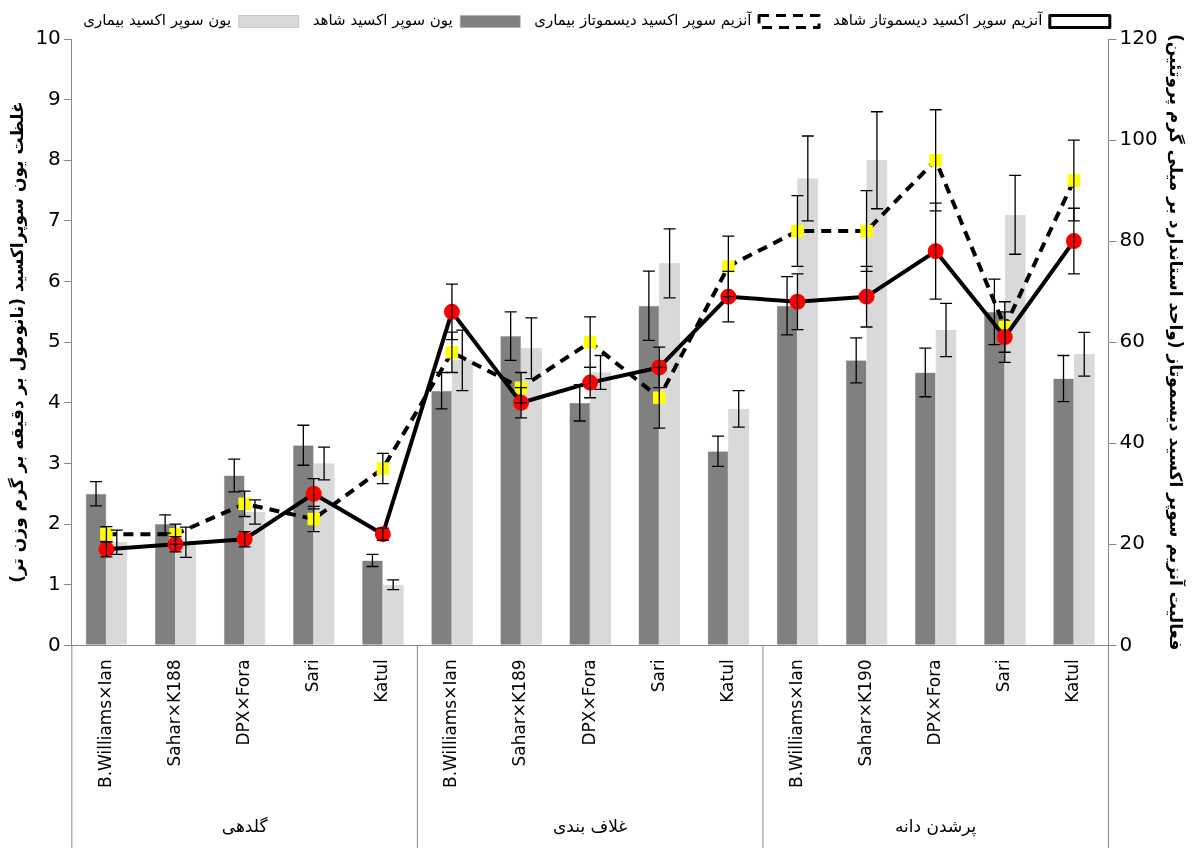  I want to click on legend-label: آنزیم سوپر اکسید دیسموتاز بیماری, so click(643, 21).